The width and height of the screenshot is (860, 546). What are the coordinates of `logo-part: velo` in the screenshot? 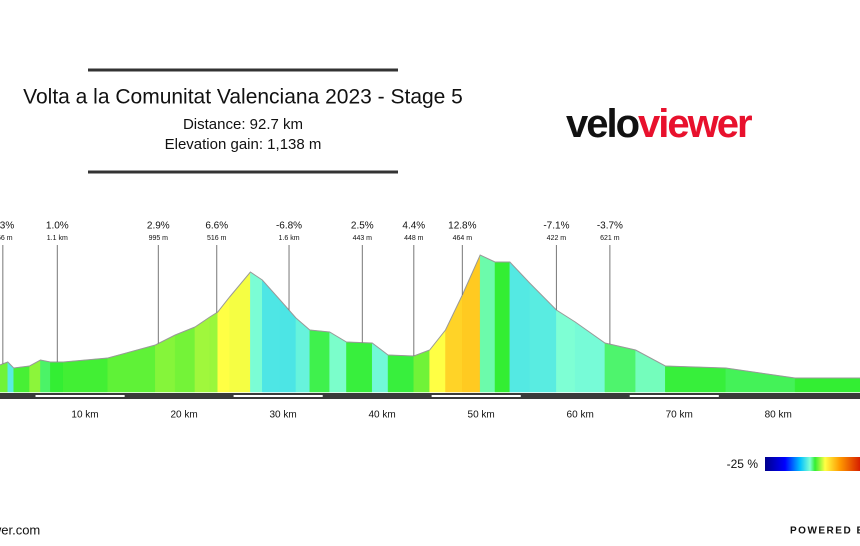 It's located at (602, 124).